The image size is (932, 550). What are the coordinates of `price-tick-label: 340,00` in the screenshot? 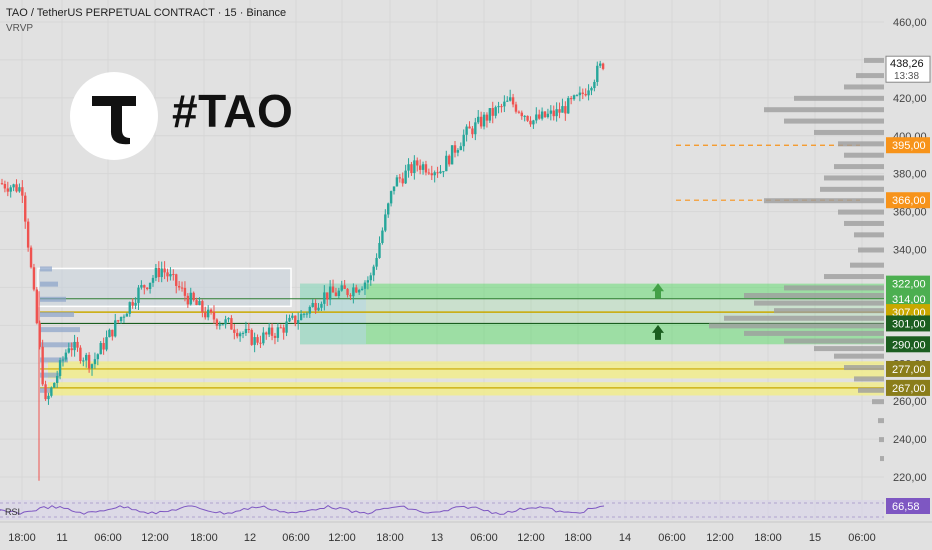 It's located at (910, 251).